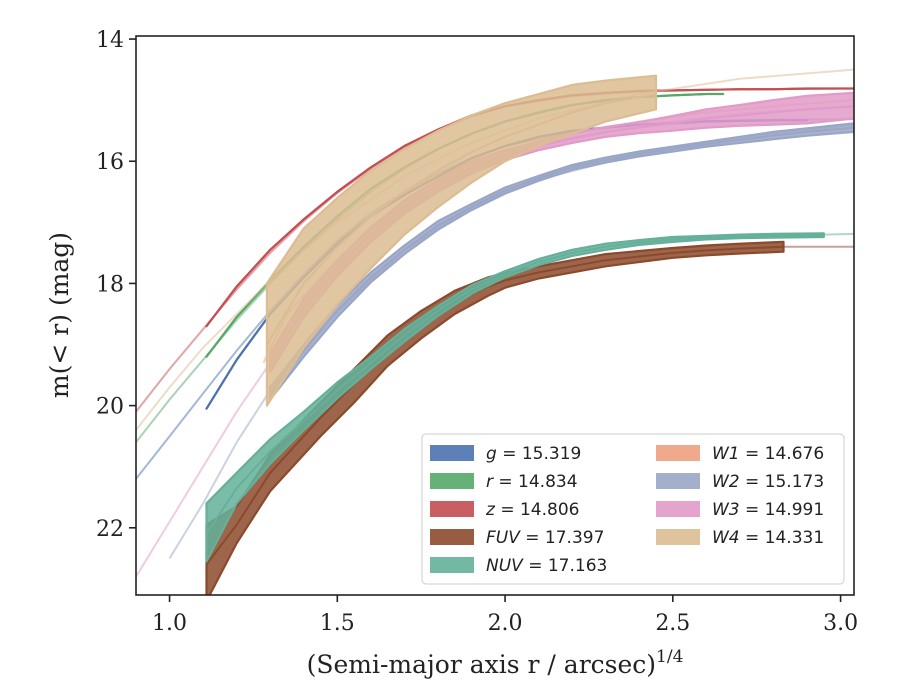 Image resolution: width=900 pixels, height=700 pixels. What do you see at coordinates (169, 623) in the screenshot?
I see `x-tick-label: 1.0` at bounding box center [169, 623].